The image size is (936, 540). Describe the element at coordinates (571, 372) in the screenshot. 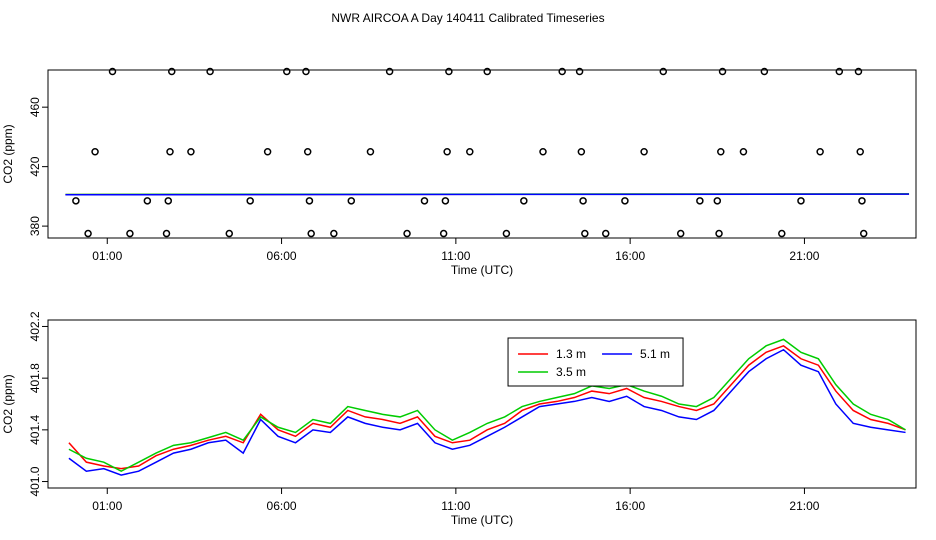

I see `legend-label: 3.5 m` at that location.